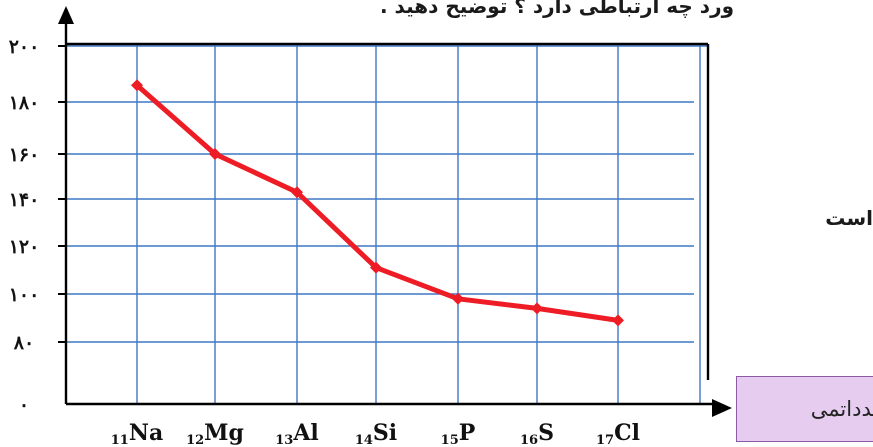 The image size is (873, 447). What do you see at coordinates (24, 200) in the screenshot?
I see `y-tick-label: ۱۴۰` at bounding box center [24, 200].